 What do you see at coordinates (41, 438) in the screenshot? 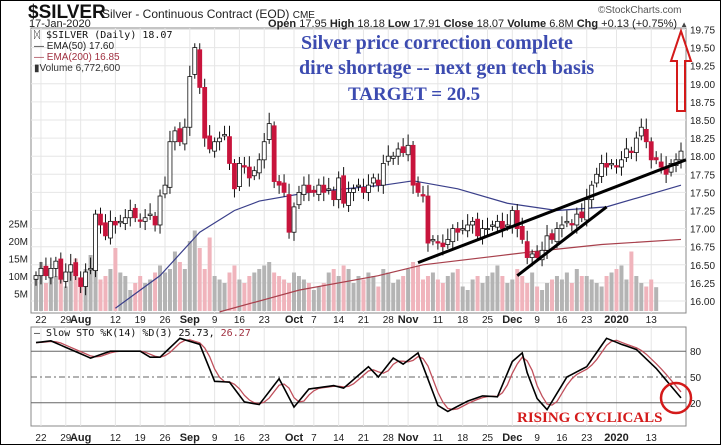
I see `stoch-date-label: 22` at bounding box center [41, 438].